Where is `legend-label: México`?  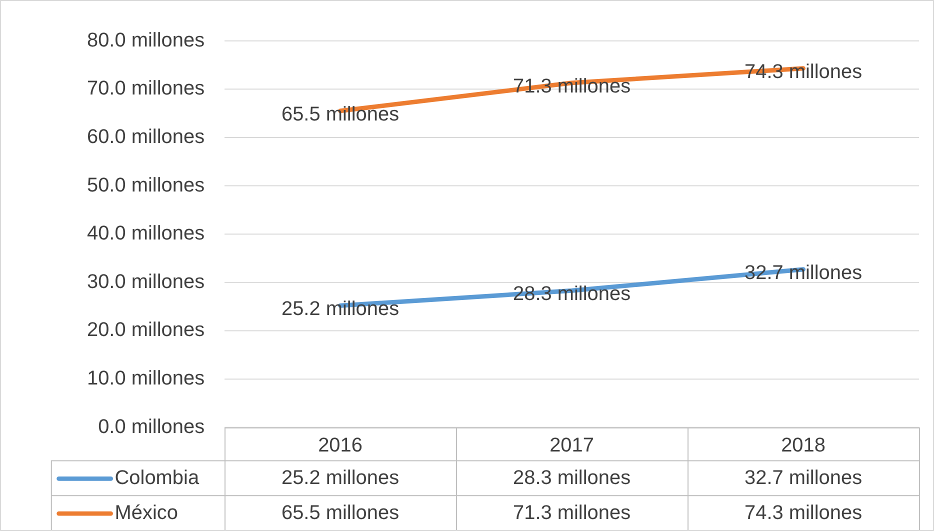 legend-label: México is located at coordinates (146, 513).